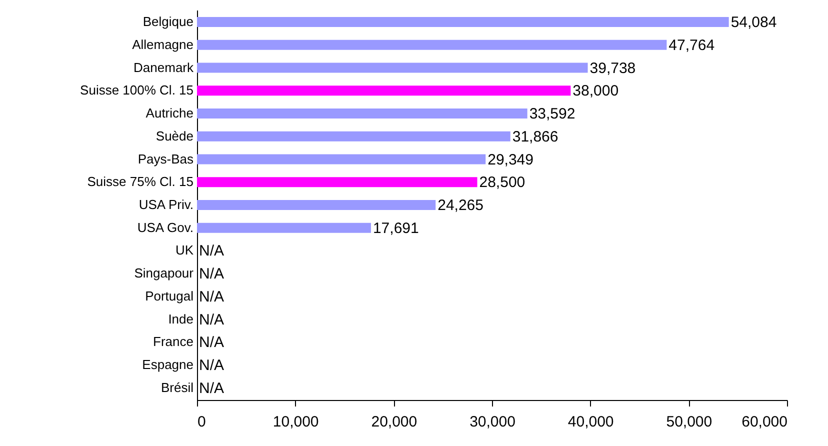 This screenshot has width=828, height=446. I want to click on data-label: 31,866, so click(535, 137).